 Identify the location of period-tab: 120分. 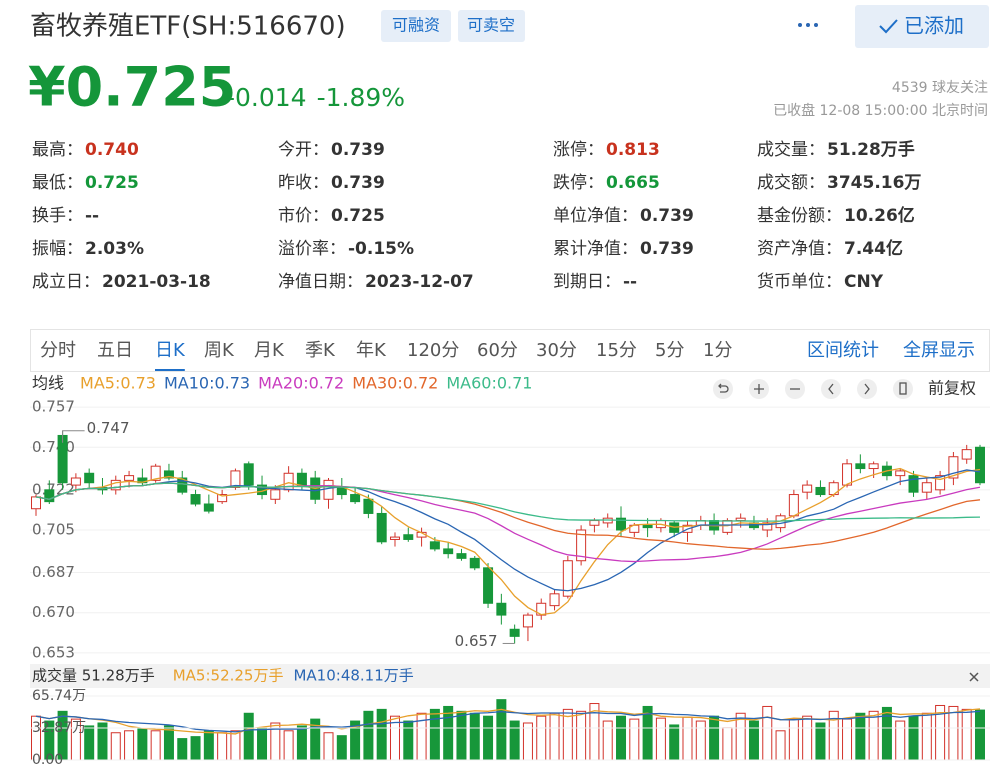
(433, 350).